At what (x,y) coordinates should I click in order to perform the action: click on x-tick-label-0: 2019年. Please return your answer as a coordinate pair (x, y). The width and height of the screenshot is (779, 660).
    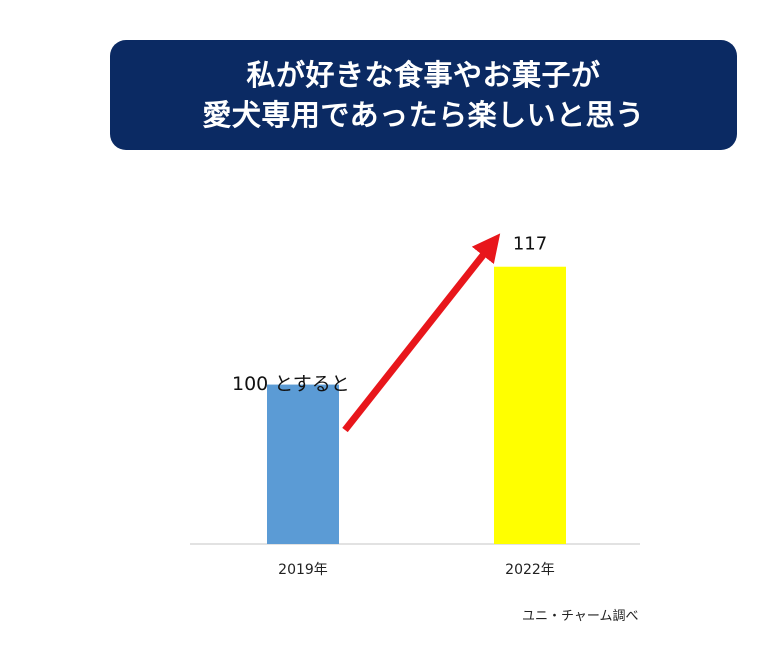
    Looking at the image, I should click on (303, 570).